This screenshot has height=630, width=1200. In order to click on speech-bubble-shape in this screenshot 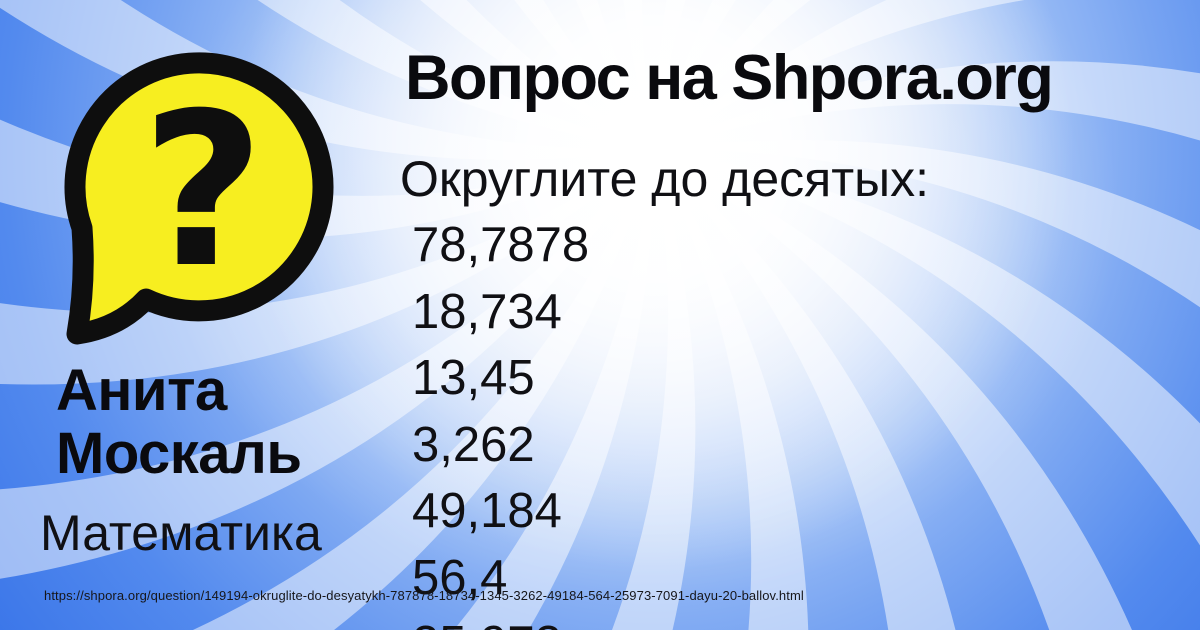, I will do `click(199, 198)`.